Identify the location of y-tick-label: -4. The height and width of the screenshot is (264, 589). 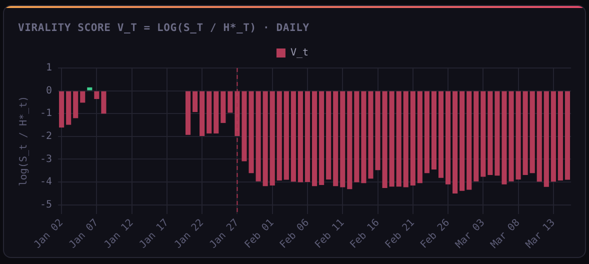
(46, 182).